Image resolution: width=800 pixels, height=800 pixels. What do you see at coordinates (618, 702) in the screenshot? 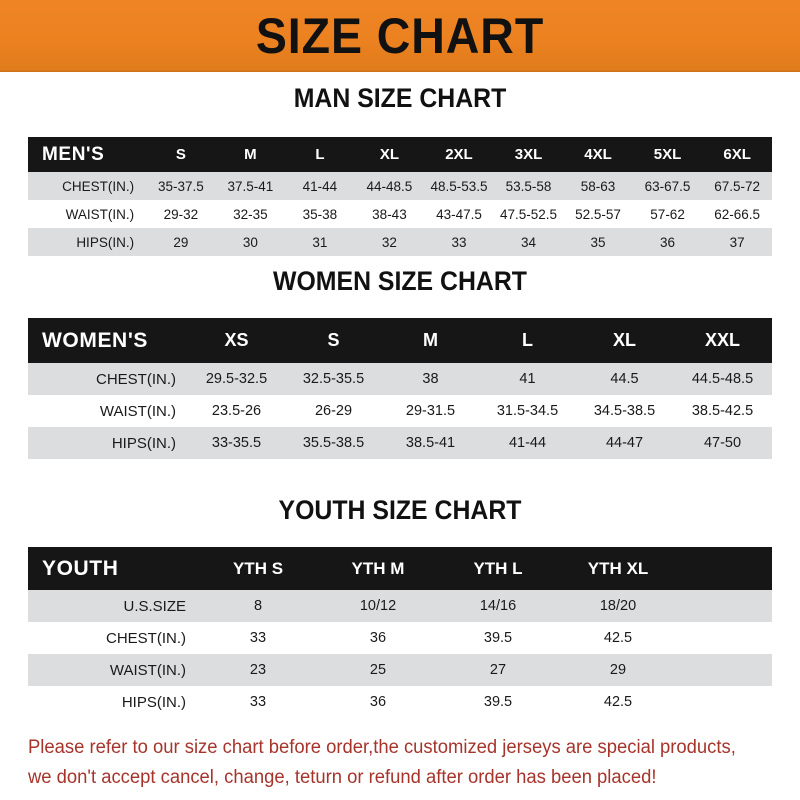
I see `youth-hips-xl: 42.5` at bounding box center [618, 702].